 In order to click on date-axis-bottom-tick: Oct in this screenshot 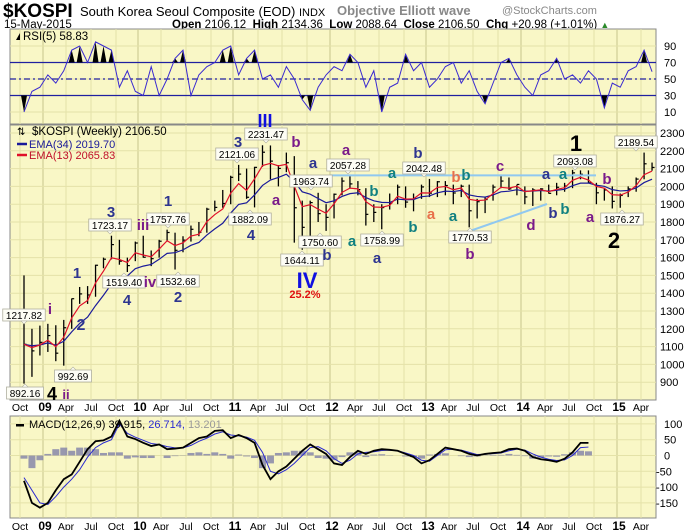, I will do `click(498, 525)`.